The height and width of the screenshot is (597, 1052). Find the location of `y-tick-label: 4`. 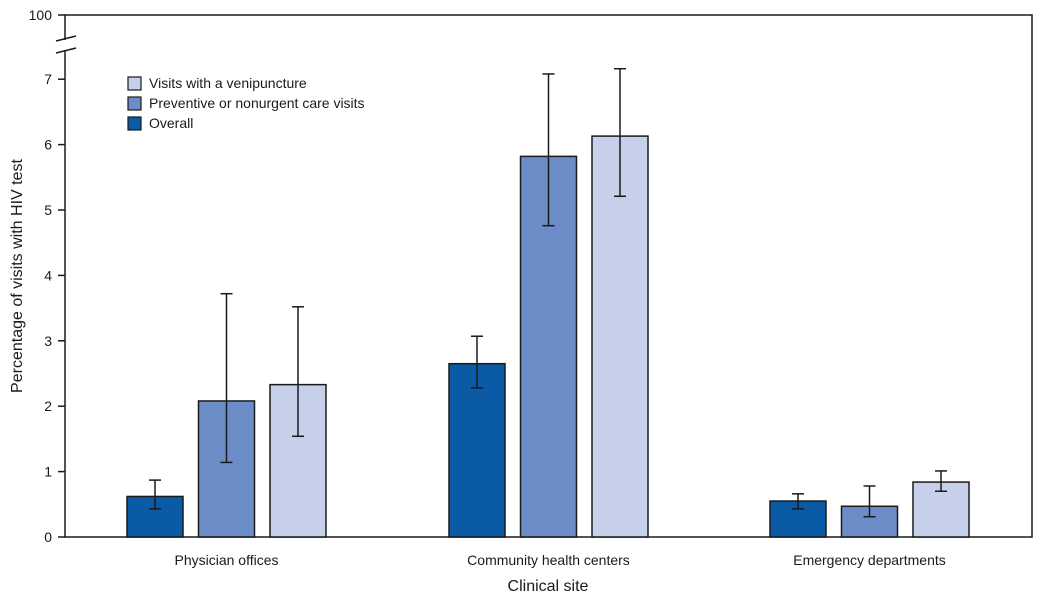

y-tick-label: 4 is located at coordinates (48, 275).